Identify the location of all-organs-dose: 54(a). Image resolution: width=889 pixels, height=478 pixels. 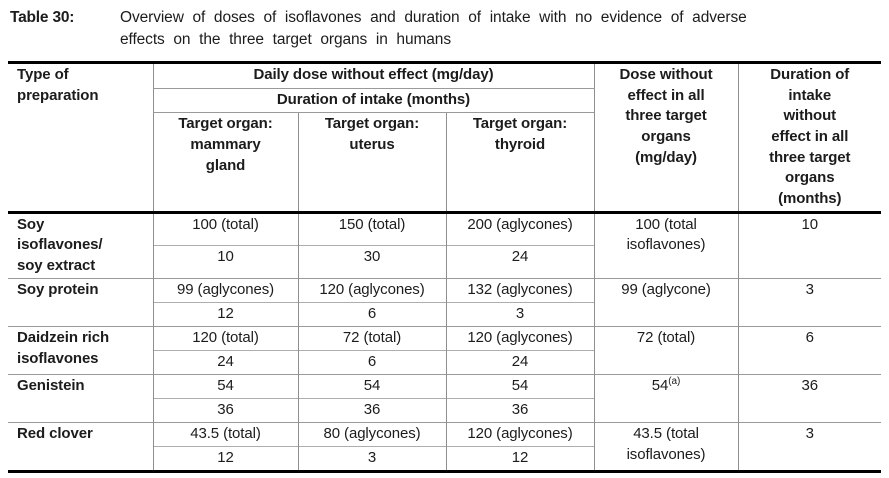
(666, 398).